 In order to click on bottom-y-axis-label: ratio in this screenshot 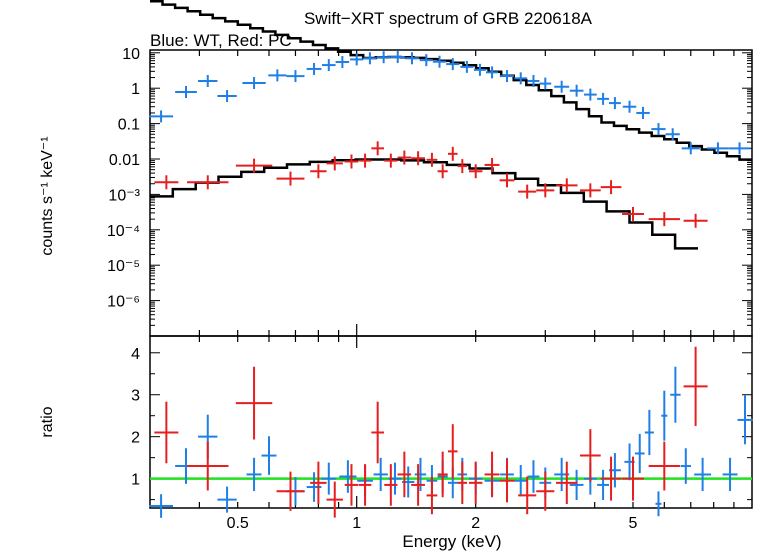, I will do `click(47, 421)`.